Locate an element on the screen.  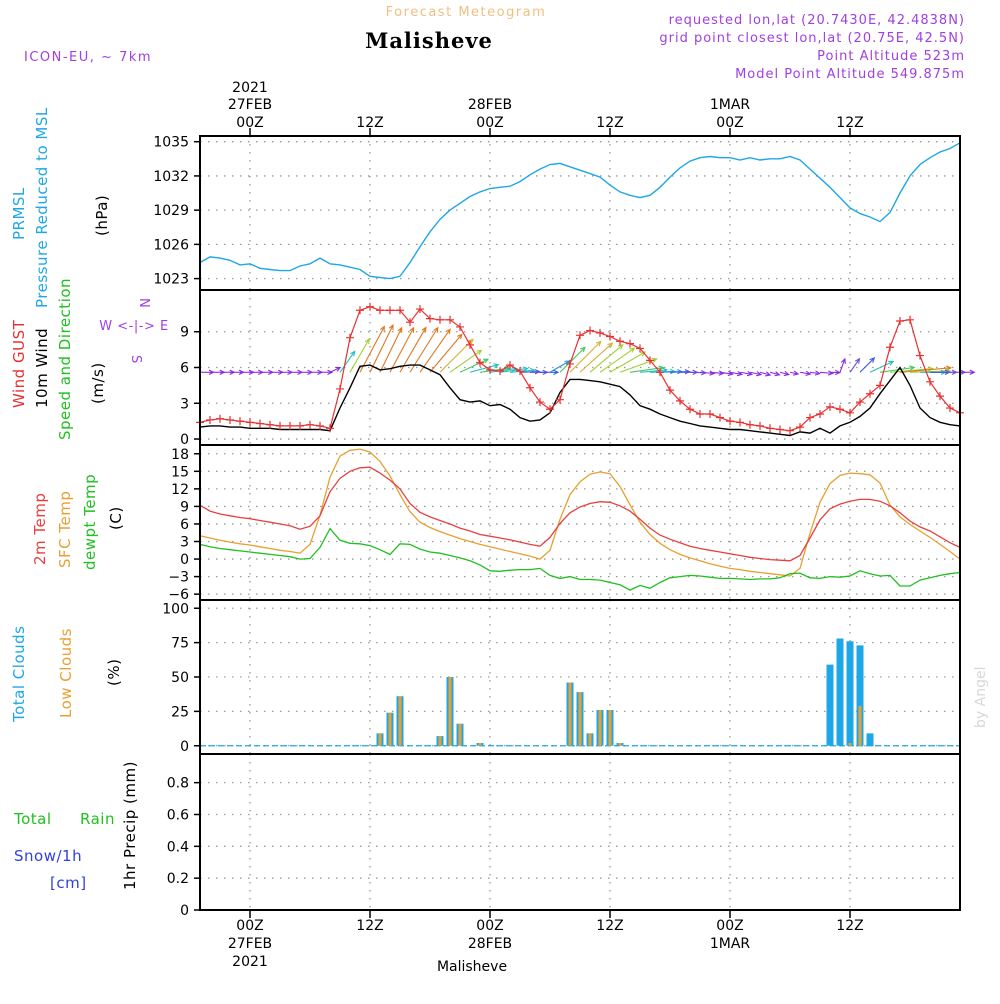
pressure-line is located at coordinates (580, 211).